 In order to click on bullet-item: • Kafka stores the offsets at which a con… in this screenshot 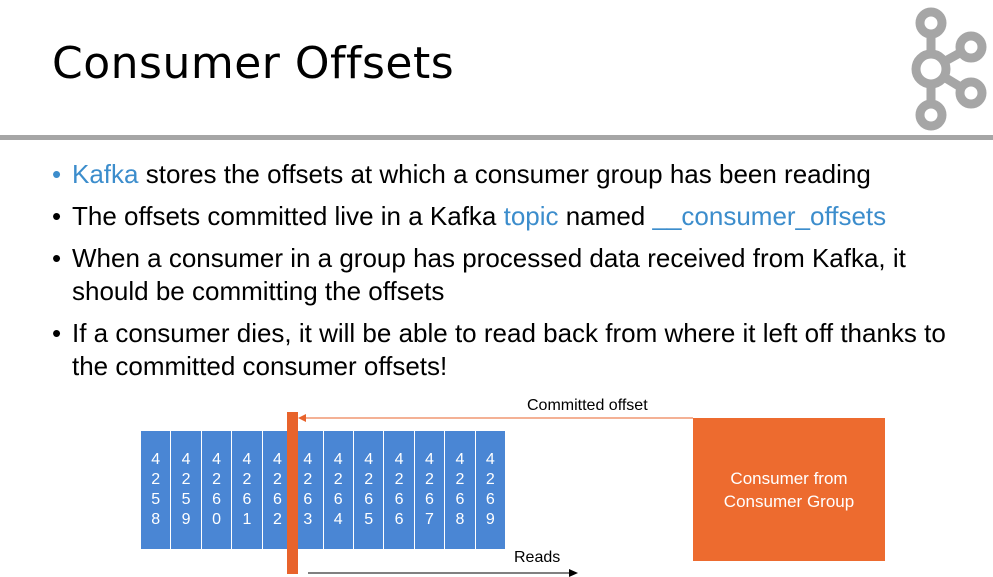, I will do `click(517, 174)`.